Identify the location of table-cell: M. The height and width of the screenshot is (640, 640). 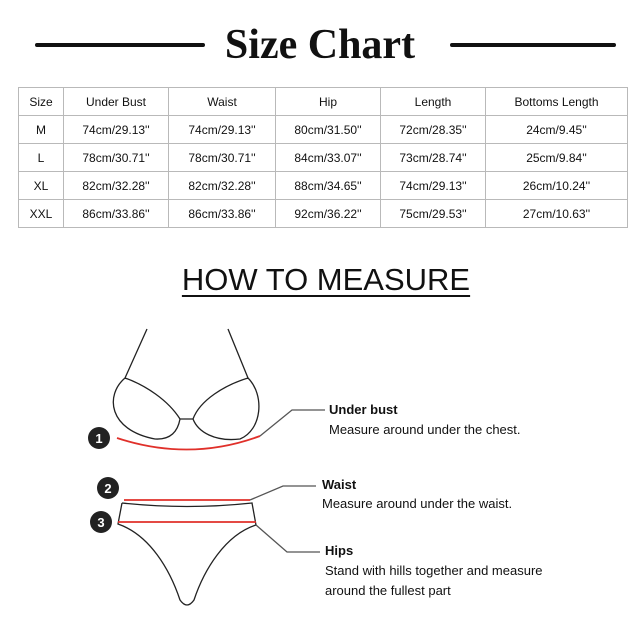
(41, 129).